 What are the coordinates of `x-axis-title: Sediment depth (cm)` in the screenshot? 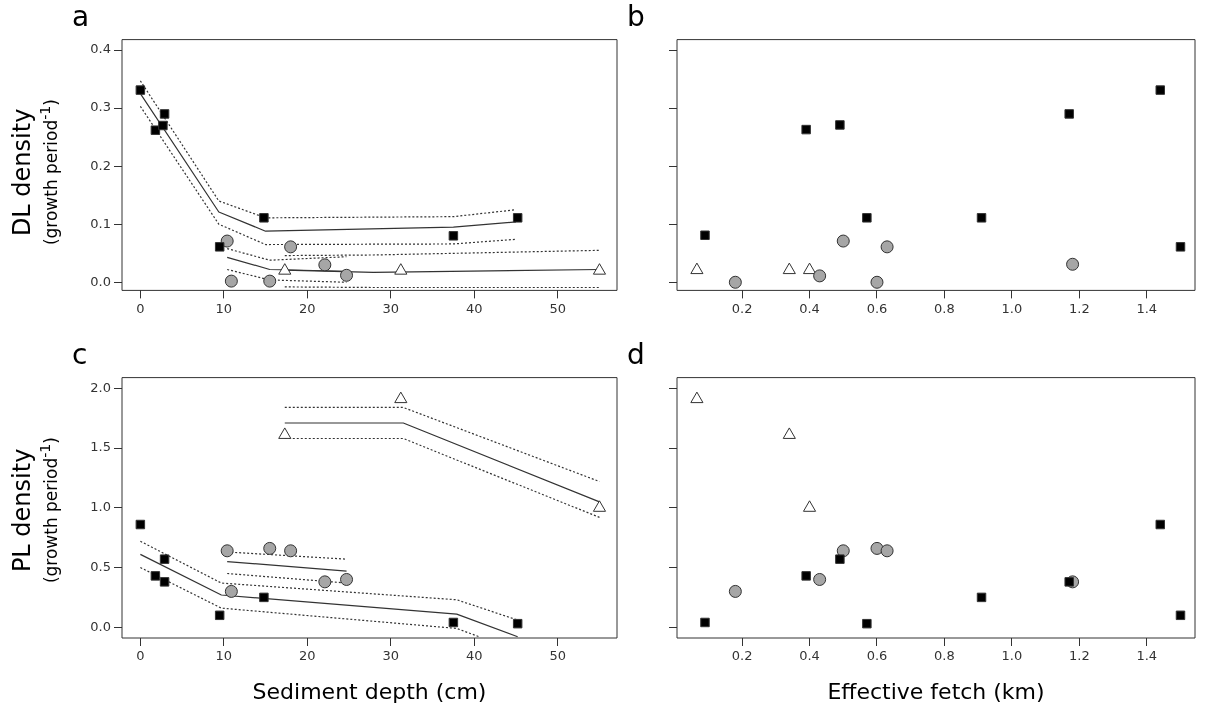 It's located at (369, 691).